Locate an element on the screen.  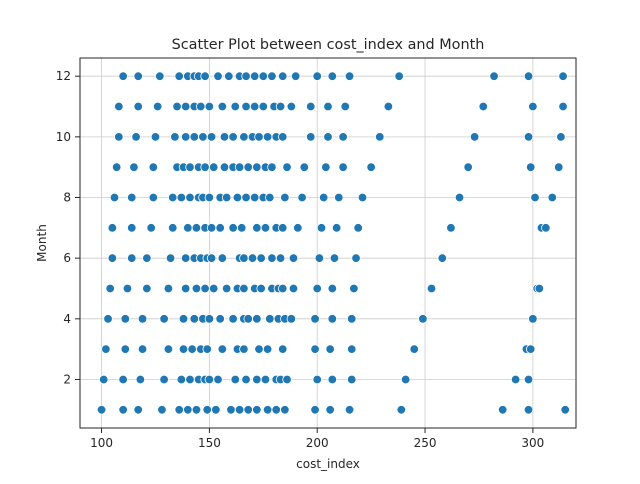
x-tick-label: 100 is located at coordinates (101, 443).